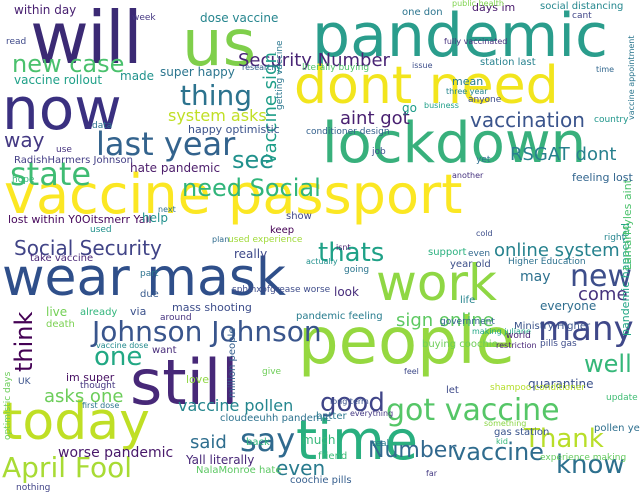  Describe the element at coordinates (116, 453) in the screenshot. I see `word-worse-pandemic: worse pandemic` at that location.